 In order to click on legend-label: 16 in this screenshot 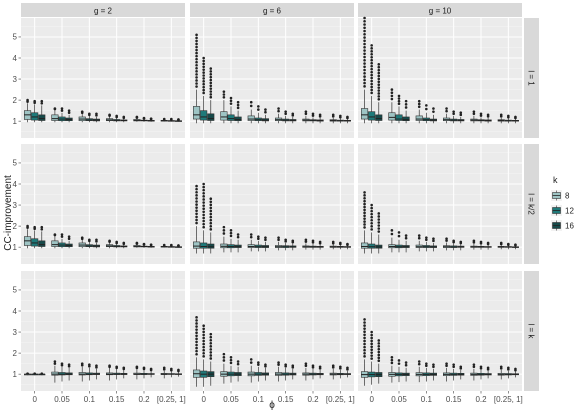, I will do `click(569, 226)`.